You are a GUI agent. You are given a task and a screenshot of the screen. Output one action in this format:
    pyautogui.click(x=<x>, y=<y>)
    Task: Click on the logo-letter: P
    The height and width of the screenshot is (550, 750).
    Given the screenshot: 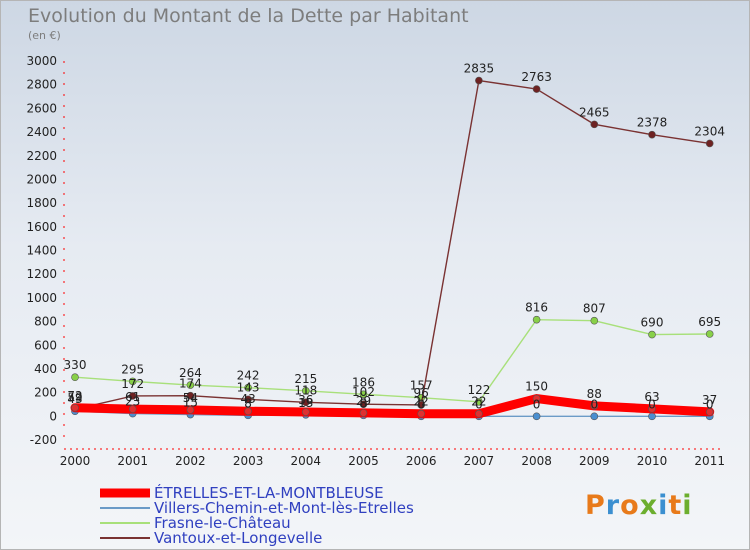 What is the action you would take?
    pyautogui.click(x=595, y=505)
    